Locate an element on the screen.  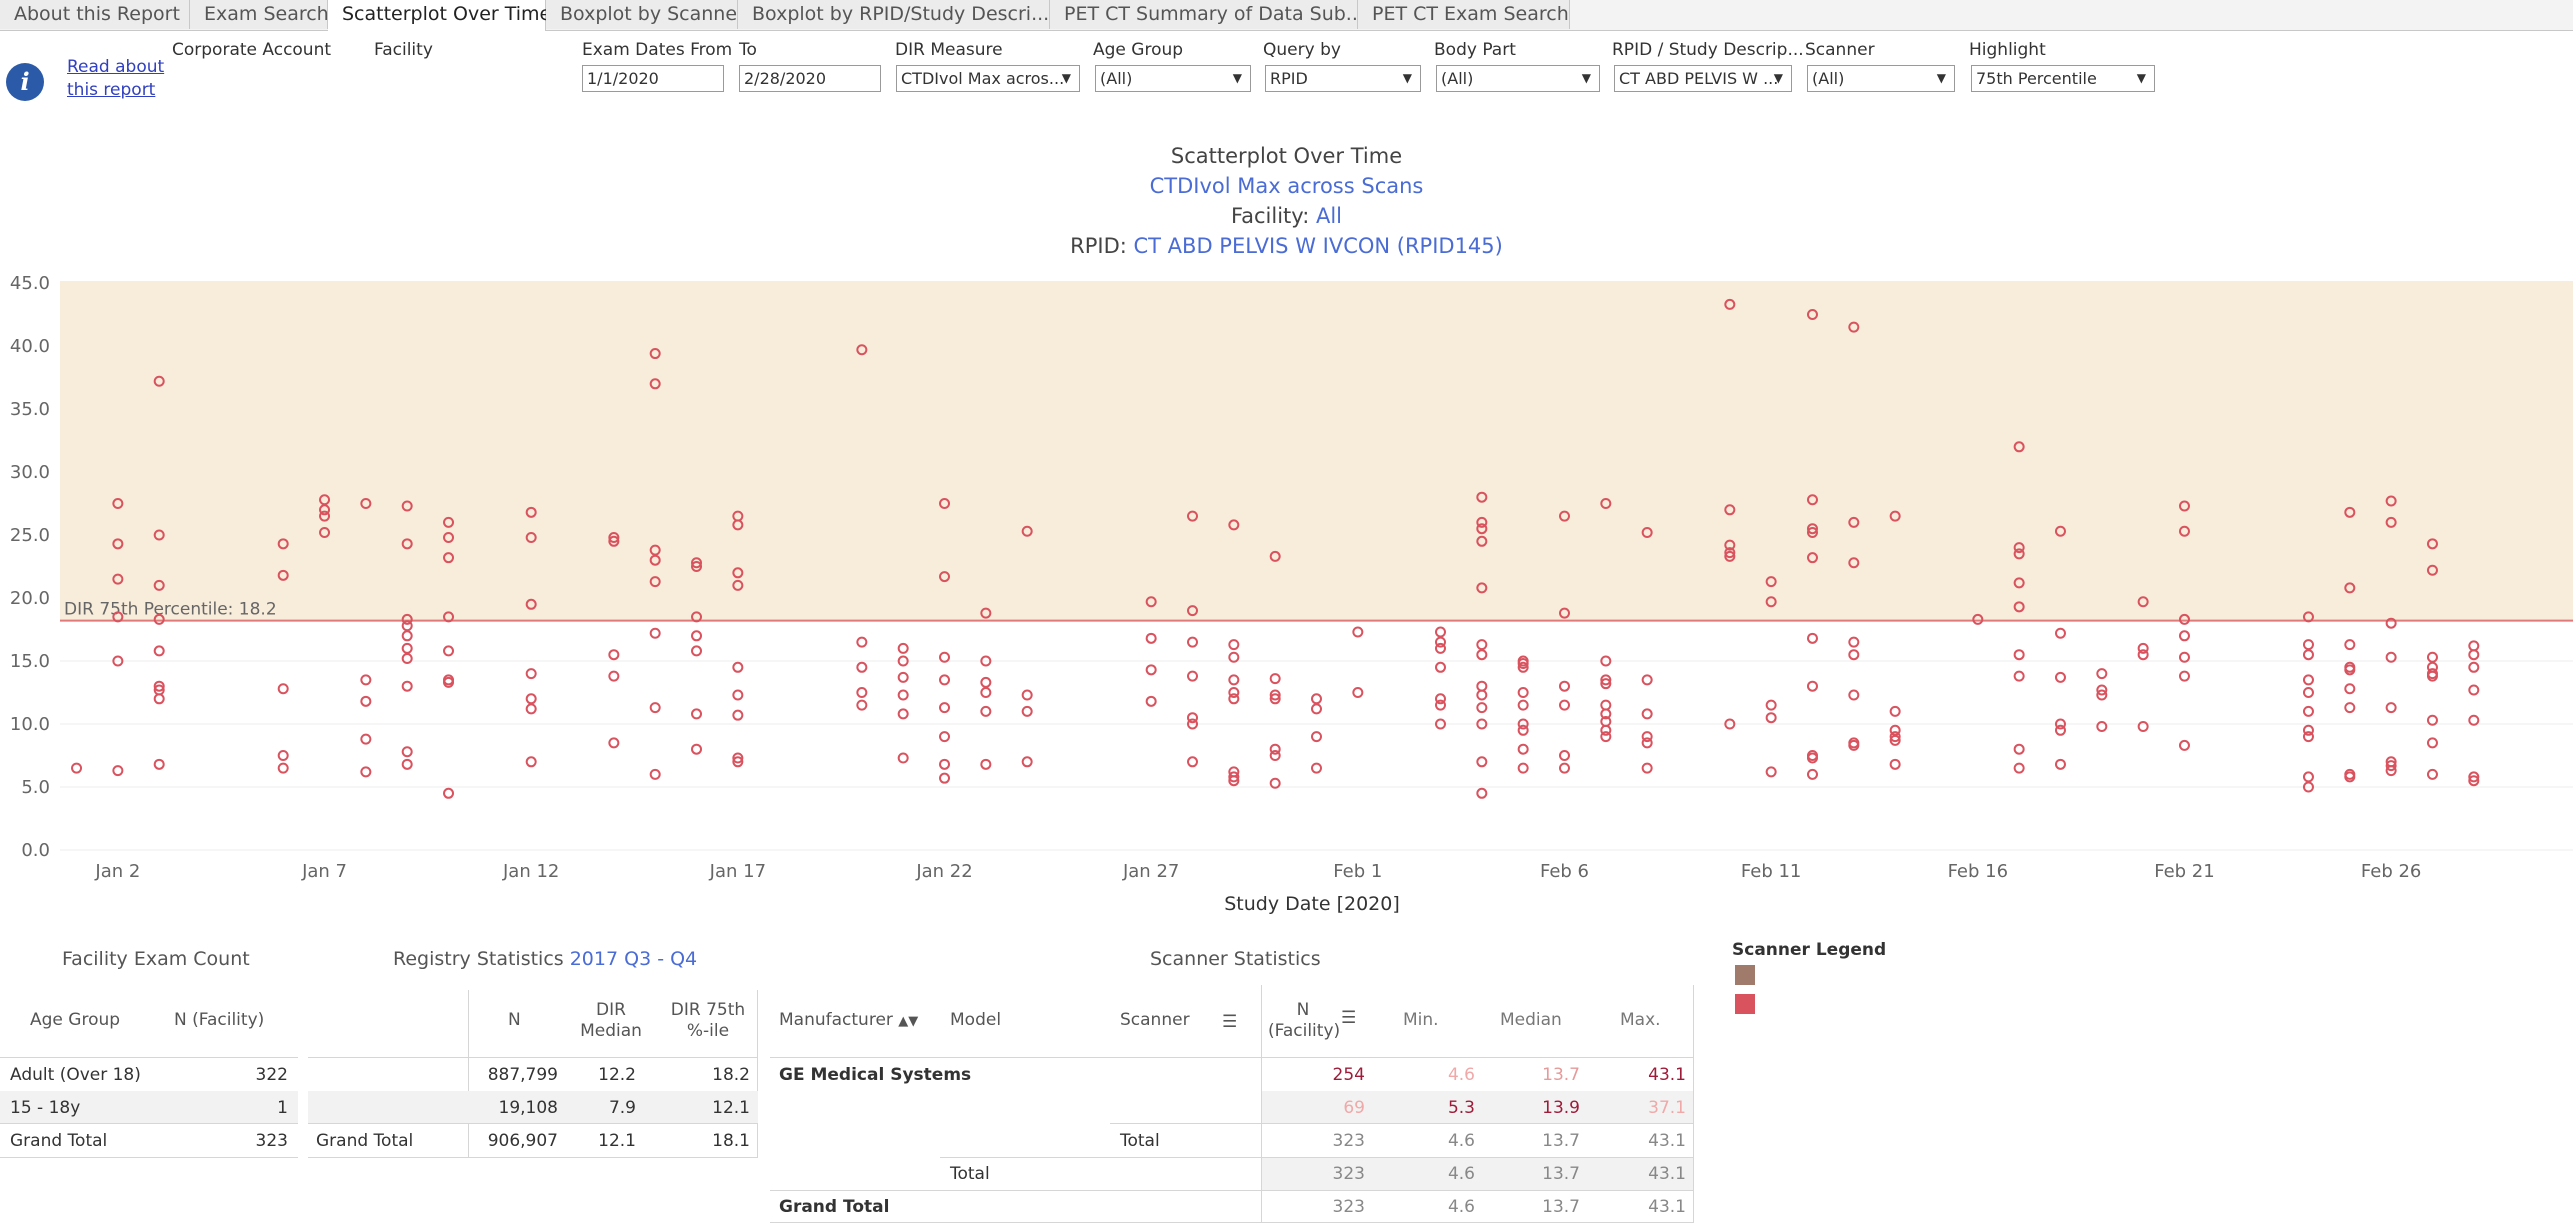
exam-dates-to-input: 2/28/2020 is located at coordinates (810, 78).